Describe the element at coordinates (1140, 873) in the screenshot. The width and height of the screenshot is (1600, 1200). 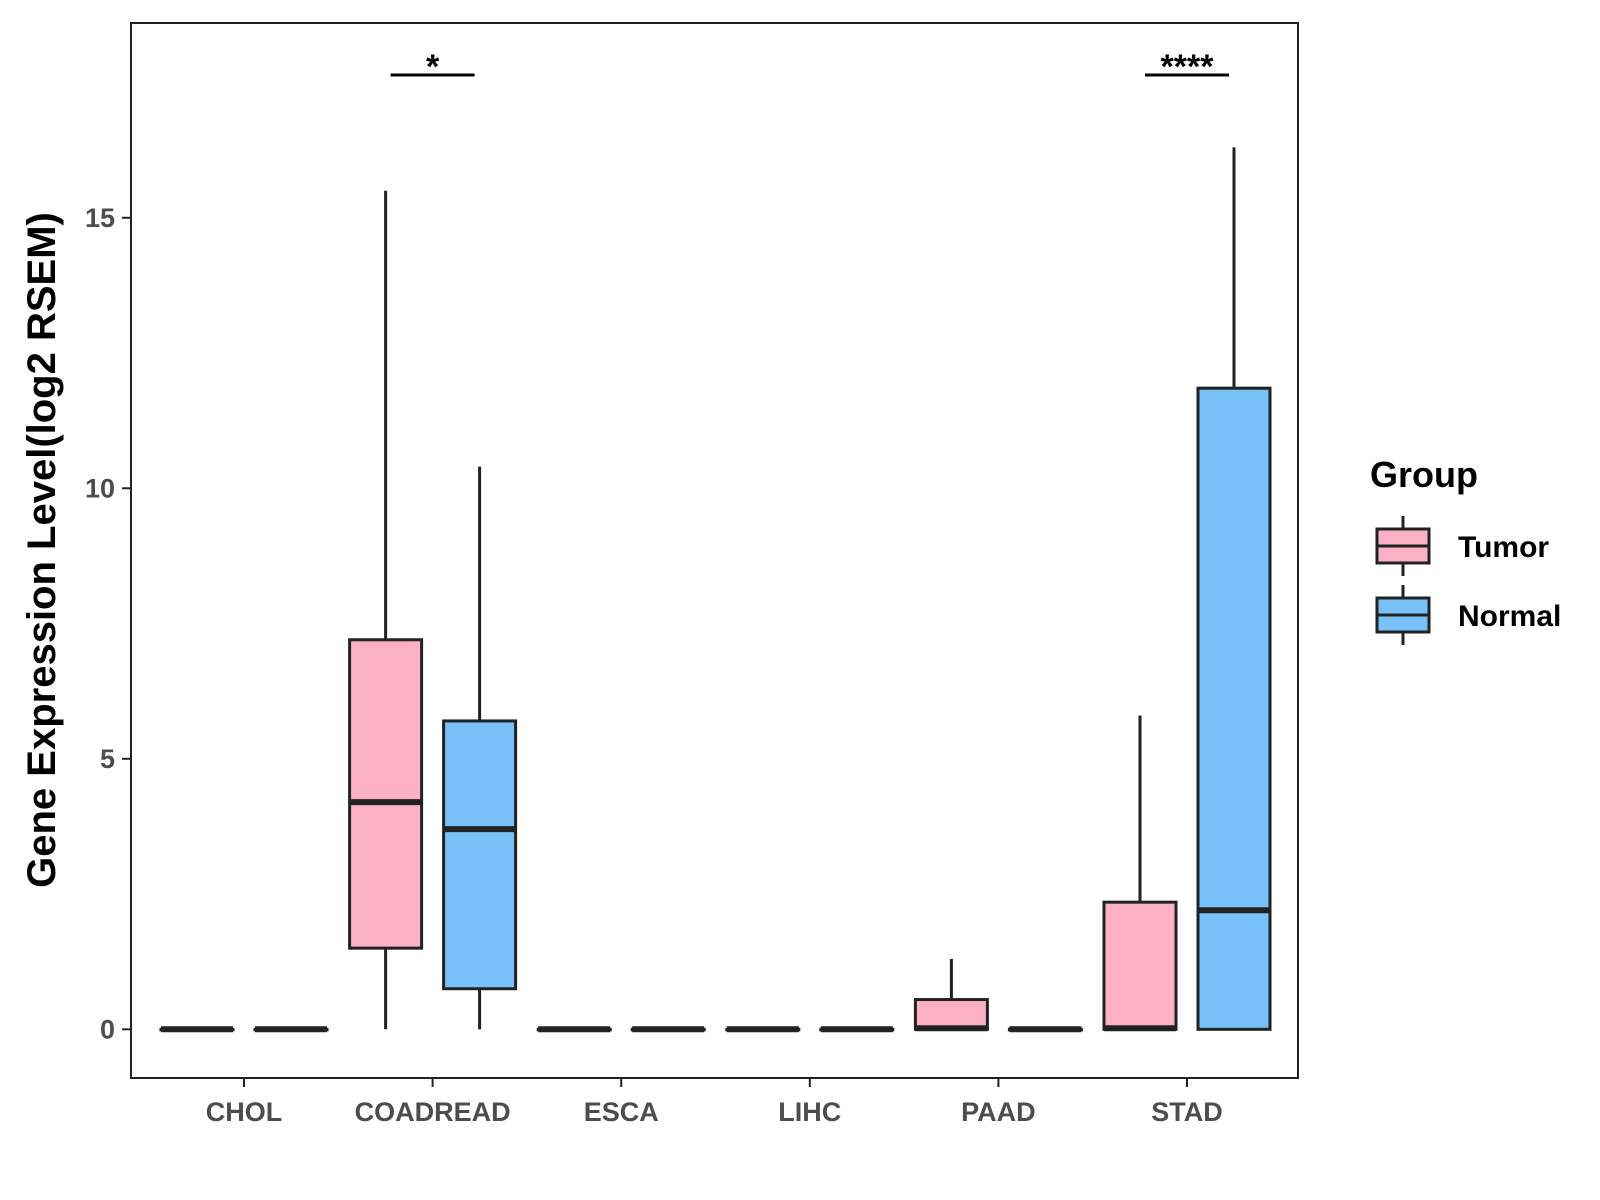
I see `box-tumor-stad` at that location.